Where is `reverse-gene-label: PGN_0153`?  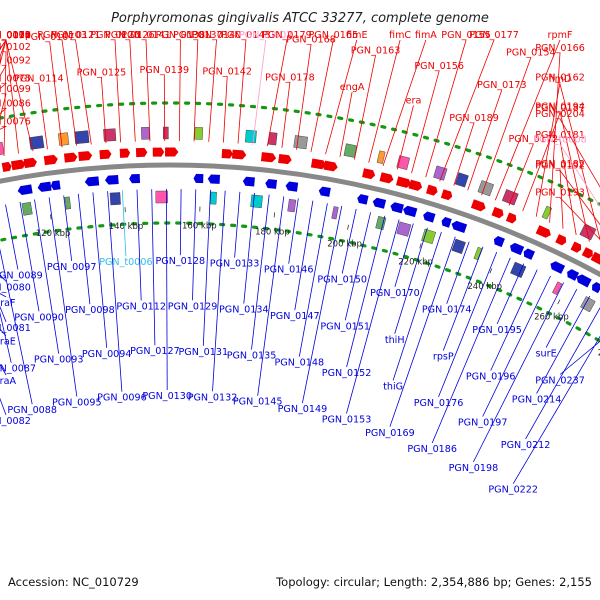 reverse-gene-label: PGN_0153 is located at coordinates (347, 420).